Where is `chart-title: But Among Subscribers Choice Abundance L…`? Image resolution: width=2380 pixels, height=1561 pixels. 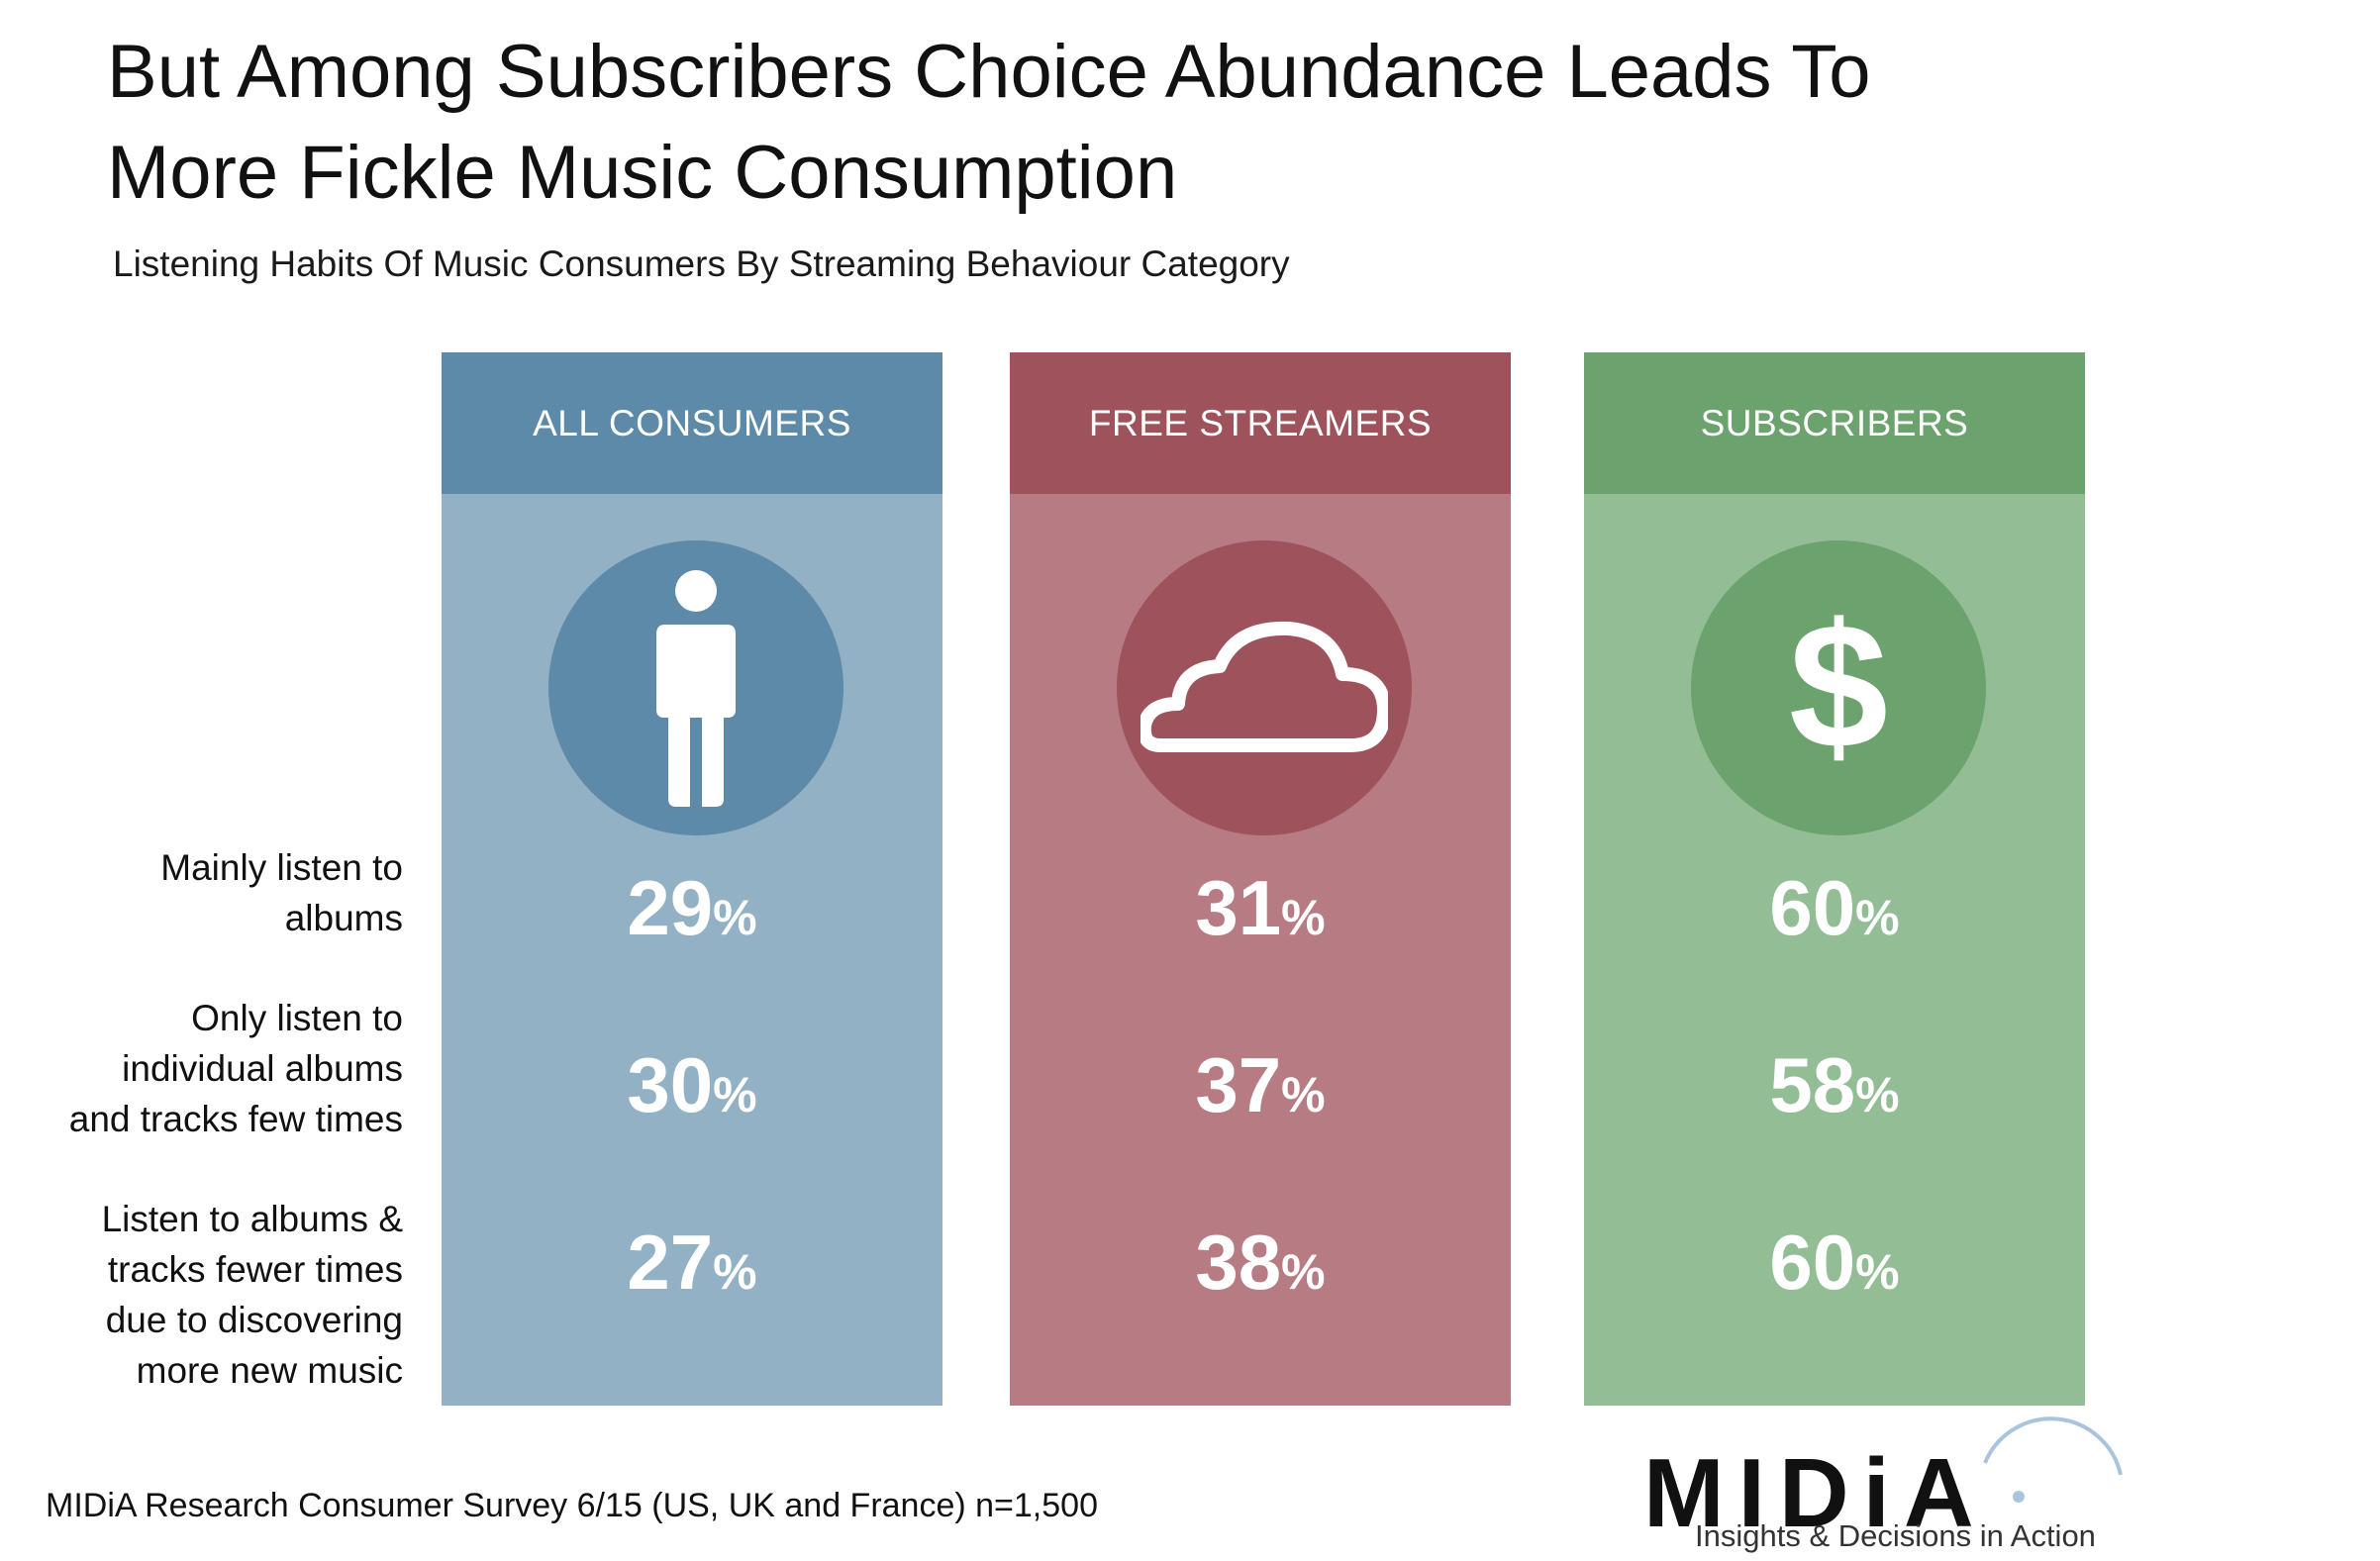
chart-title: But Among Subscribers Choice Abundance L… is located at coordinates (1097, 123).